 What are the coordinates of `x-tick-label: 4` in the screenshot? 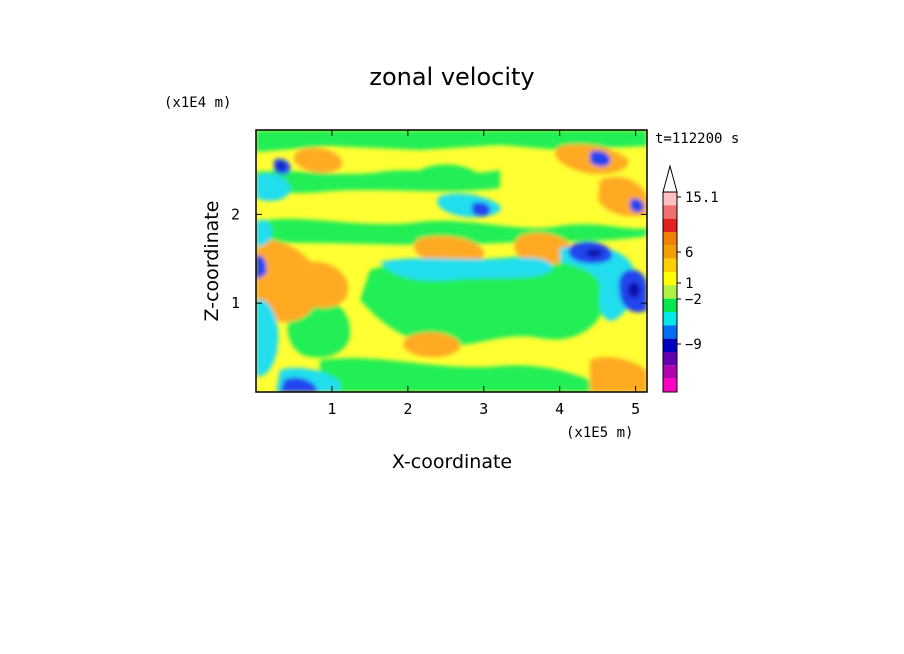 It's located at (559, 409).